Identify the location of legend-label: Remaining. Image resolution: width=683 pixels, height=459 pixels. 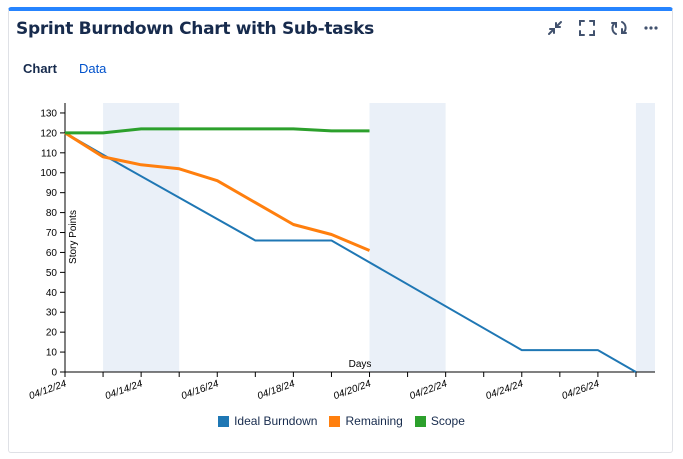
(374, 421).